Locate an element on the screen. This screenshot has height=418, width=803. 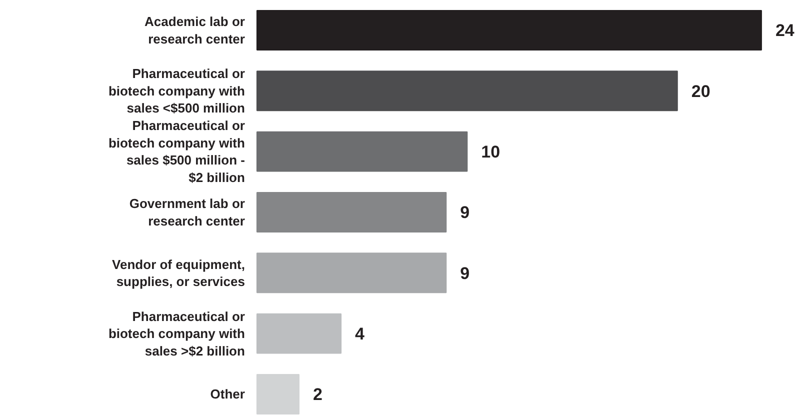
data-label: 4 is located at coordinates (360, 334).